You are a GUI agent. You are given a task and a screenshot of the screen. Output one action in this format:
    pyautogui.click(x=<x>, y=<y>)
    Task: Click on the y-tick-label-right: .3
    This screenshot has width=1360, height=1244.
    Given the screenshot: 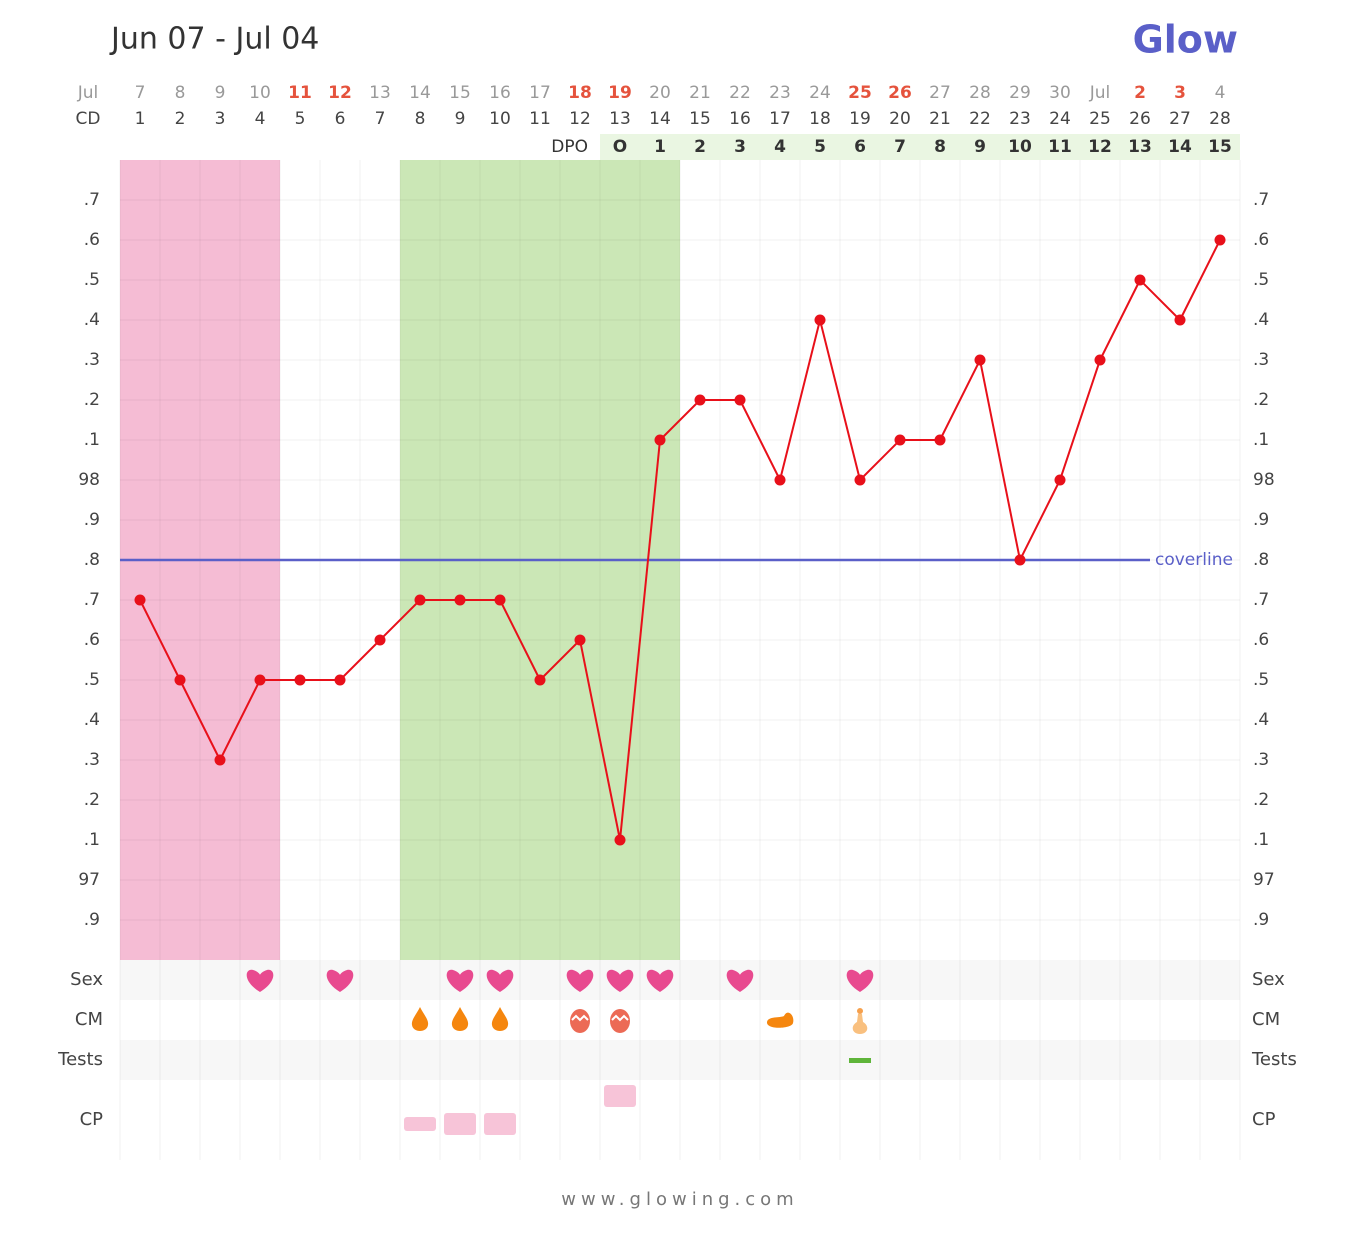 What is the action you would take?
    pyautogui.click(x=1261, y=760)
    